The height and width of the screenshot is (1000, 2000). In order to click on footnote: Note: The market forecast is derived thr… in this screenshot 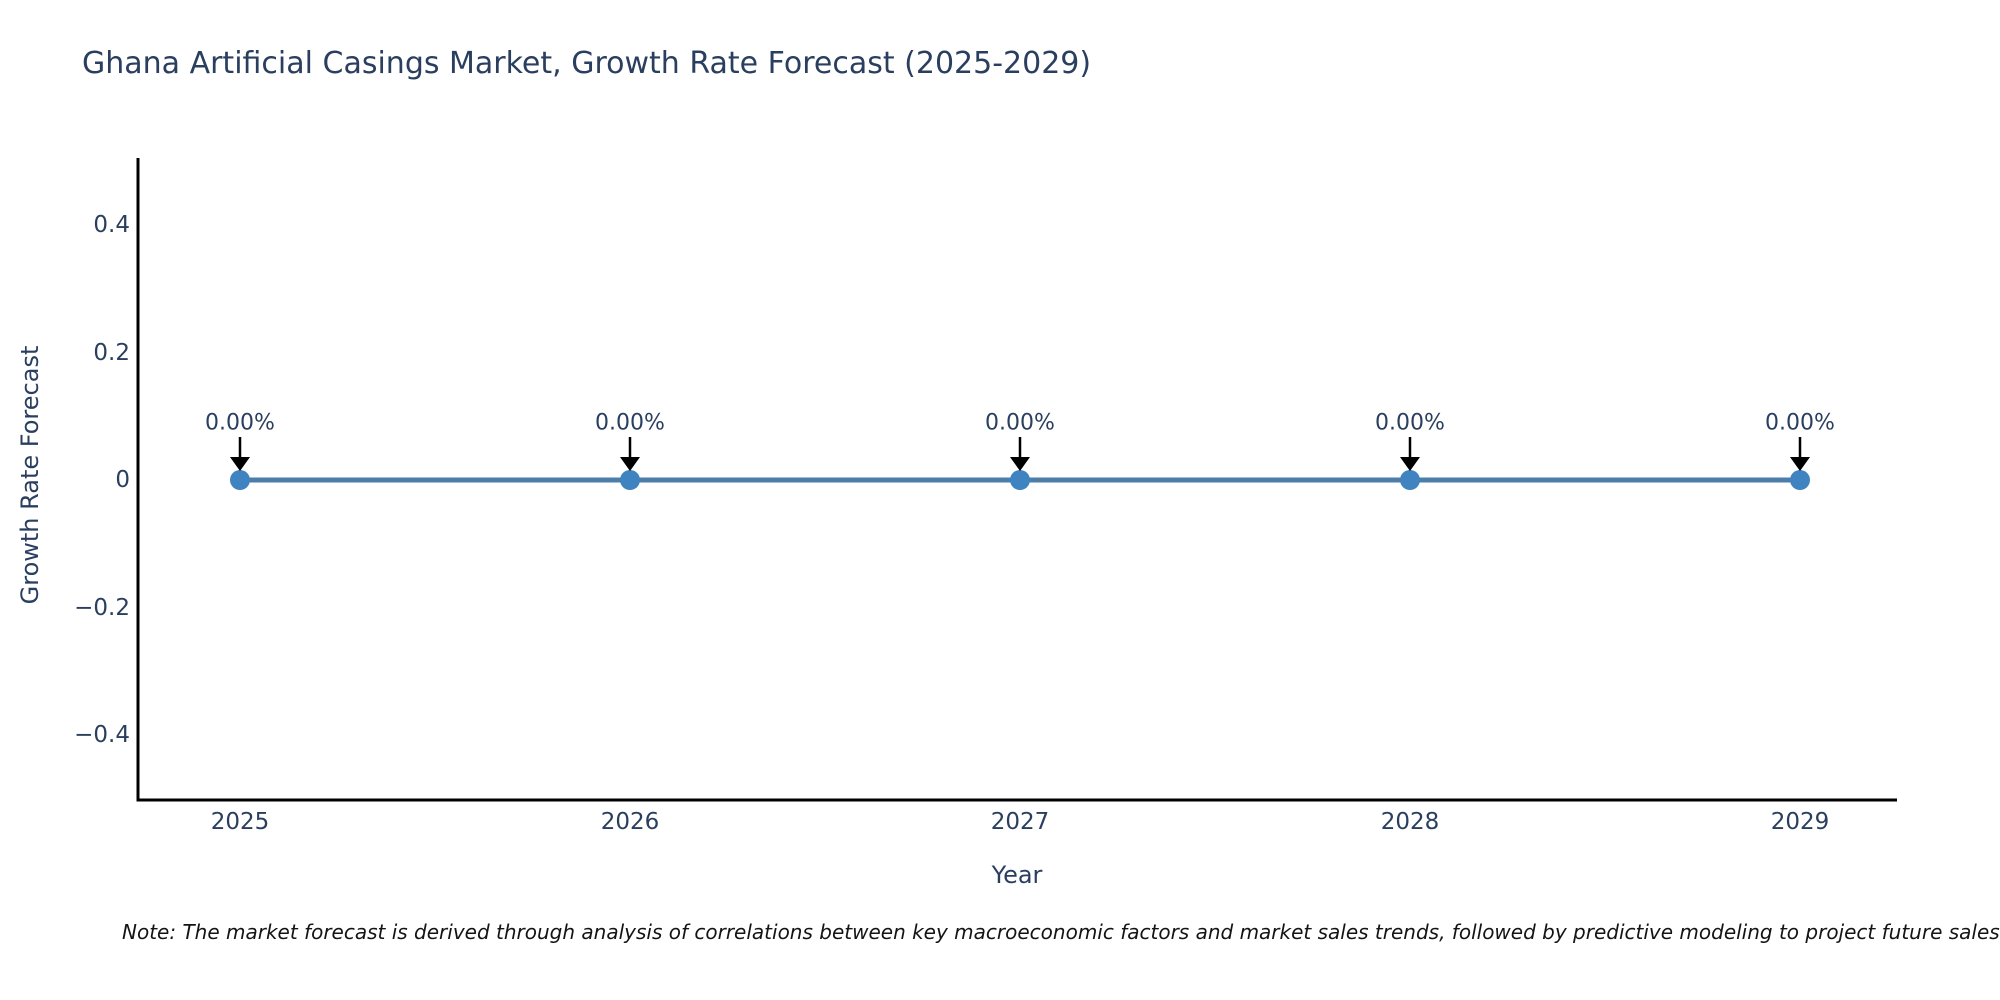, I will do `click(1061, 932)`.